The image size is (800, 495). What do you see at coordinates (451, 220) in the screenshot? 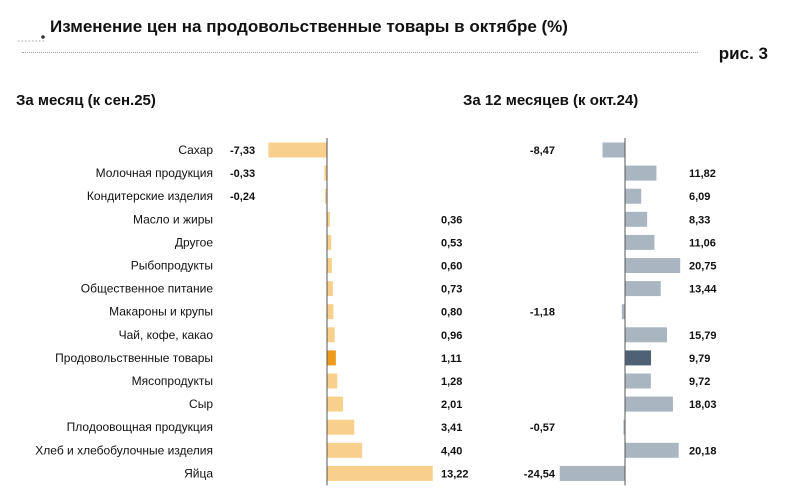
I see `monthly-value-label: 0,36` at bounding box center [451, 220].